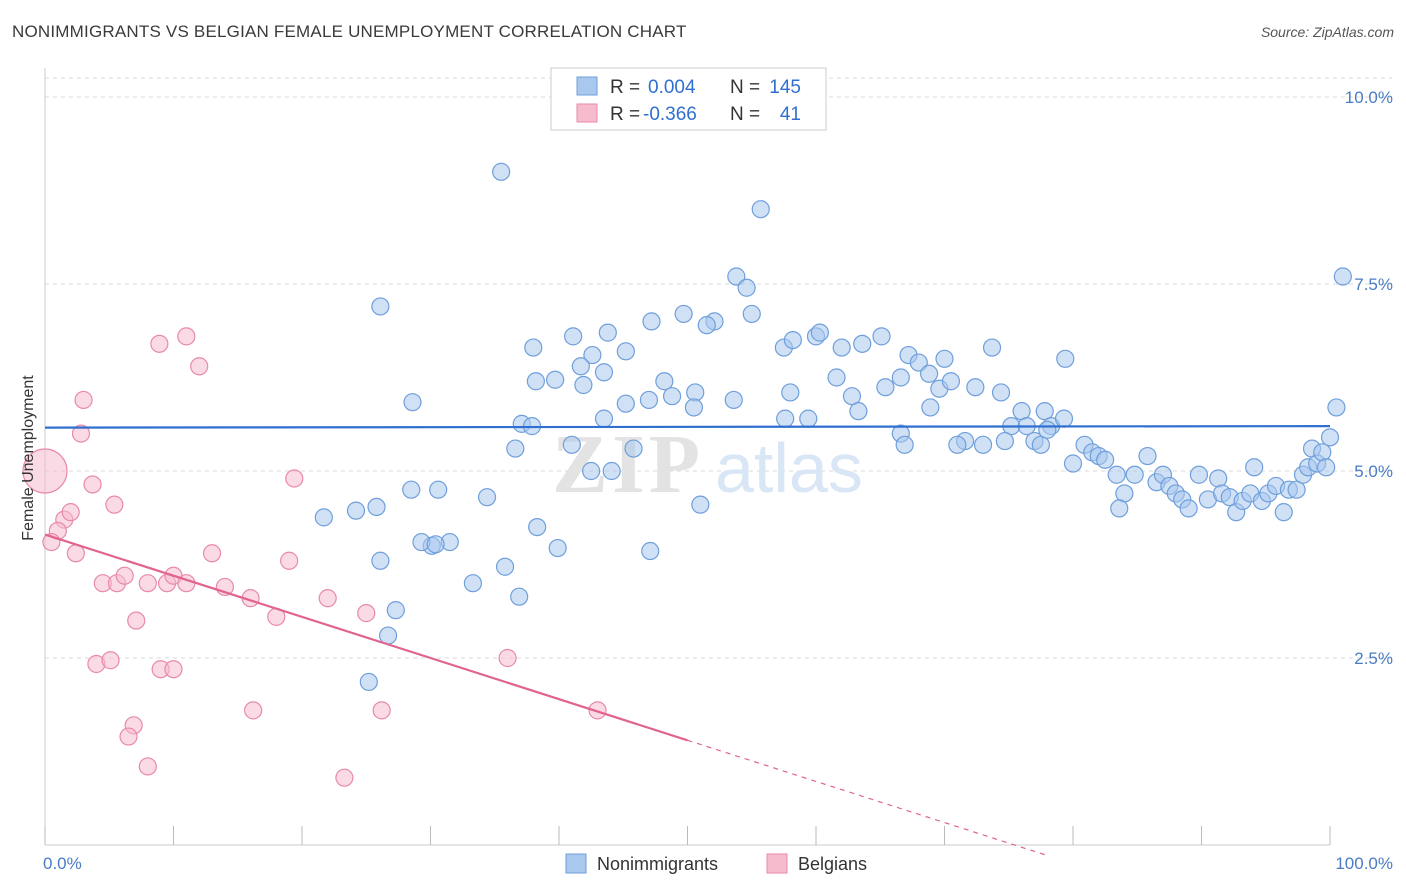 The image size is (1406, 892). I want to click on legend-n-label-2: N =, so click(745, 114).